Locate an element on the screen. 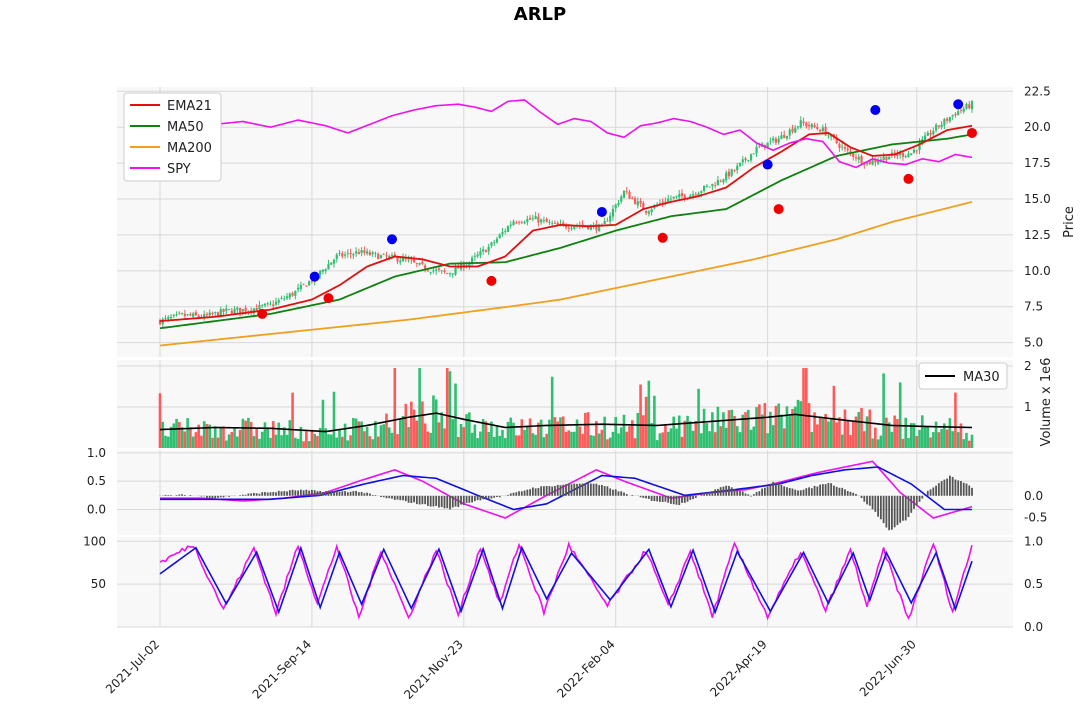 The image size is (1080, 720). volume-tick-label: 2 is located at coordinates (1028, 366).